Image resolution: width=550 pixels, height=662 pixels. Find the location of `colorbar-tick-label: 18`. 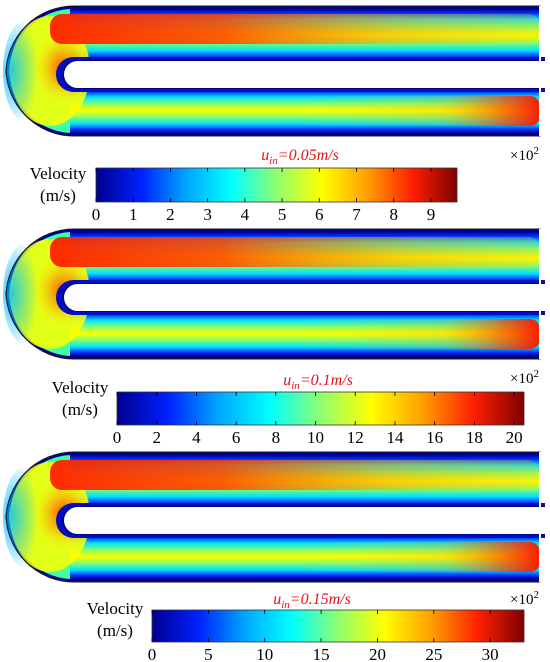

colorbar-tick-label: 18 is located at coordinates (474, 437).